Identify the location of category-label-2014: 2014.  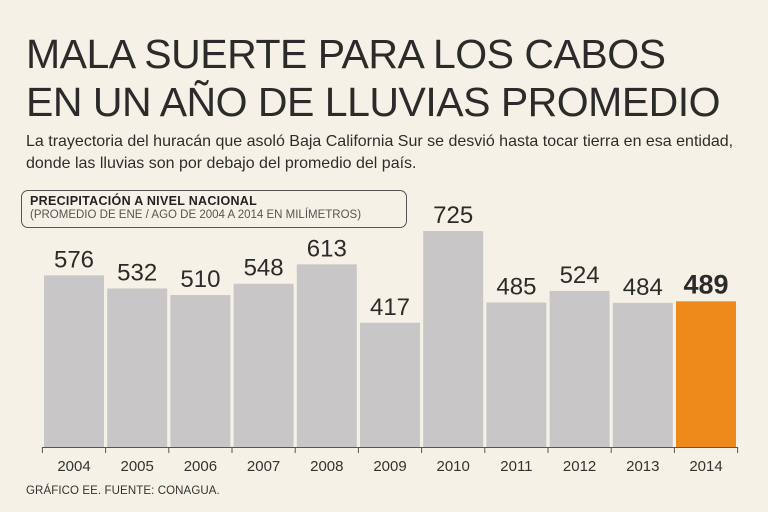
(705, 466).